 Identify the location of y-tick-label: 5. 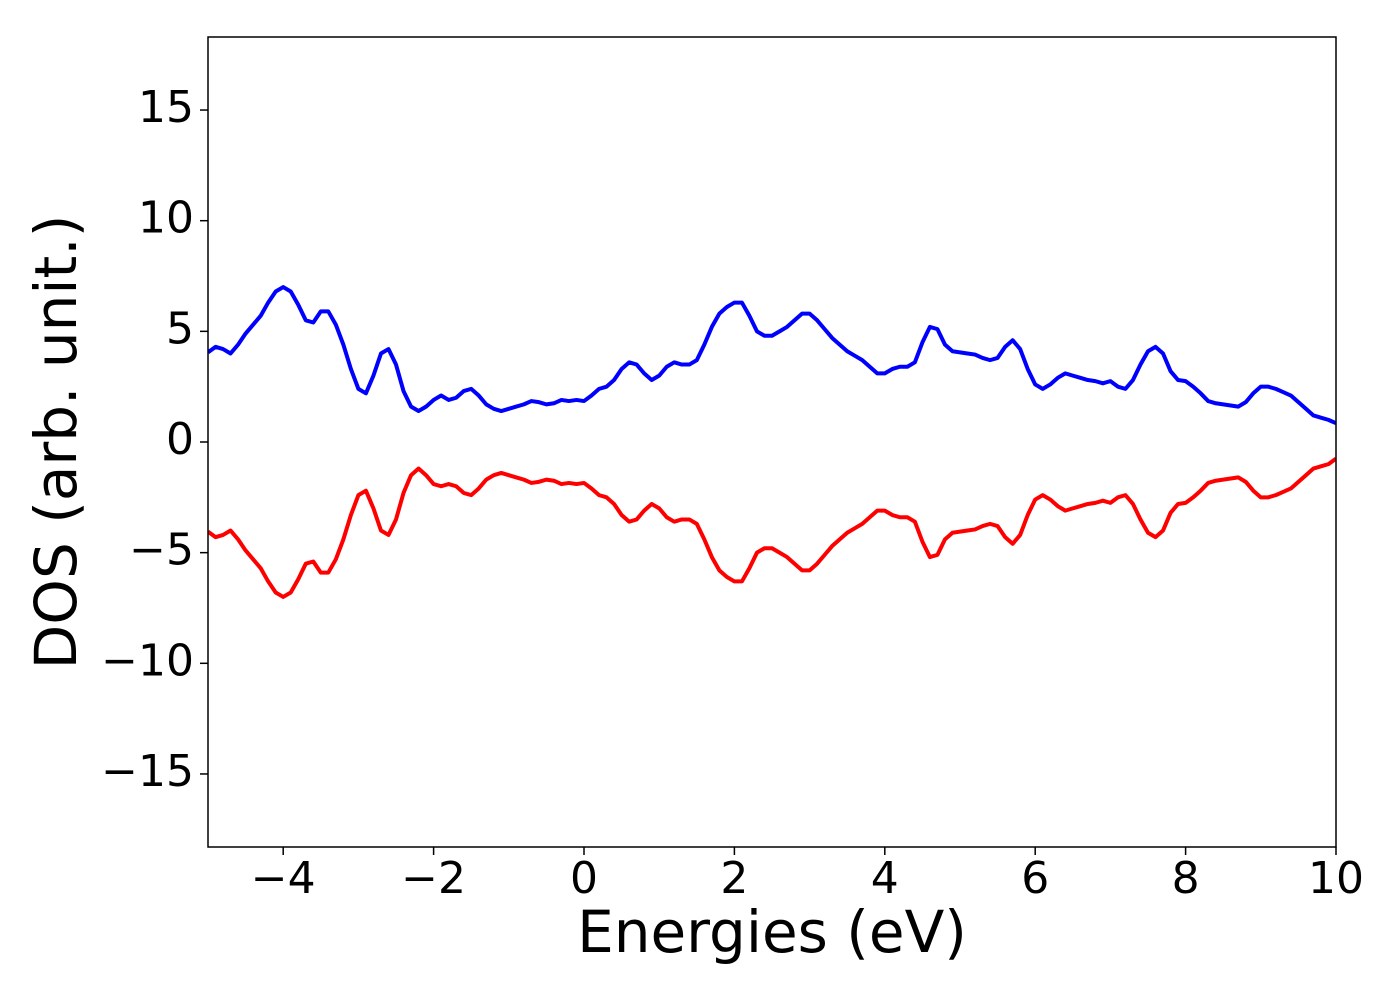
(180, 328).